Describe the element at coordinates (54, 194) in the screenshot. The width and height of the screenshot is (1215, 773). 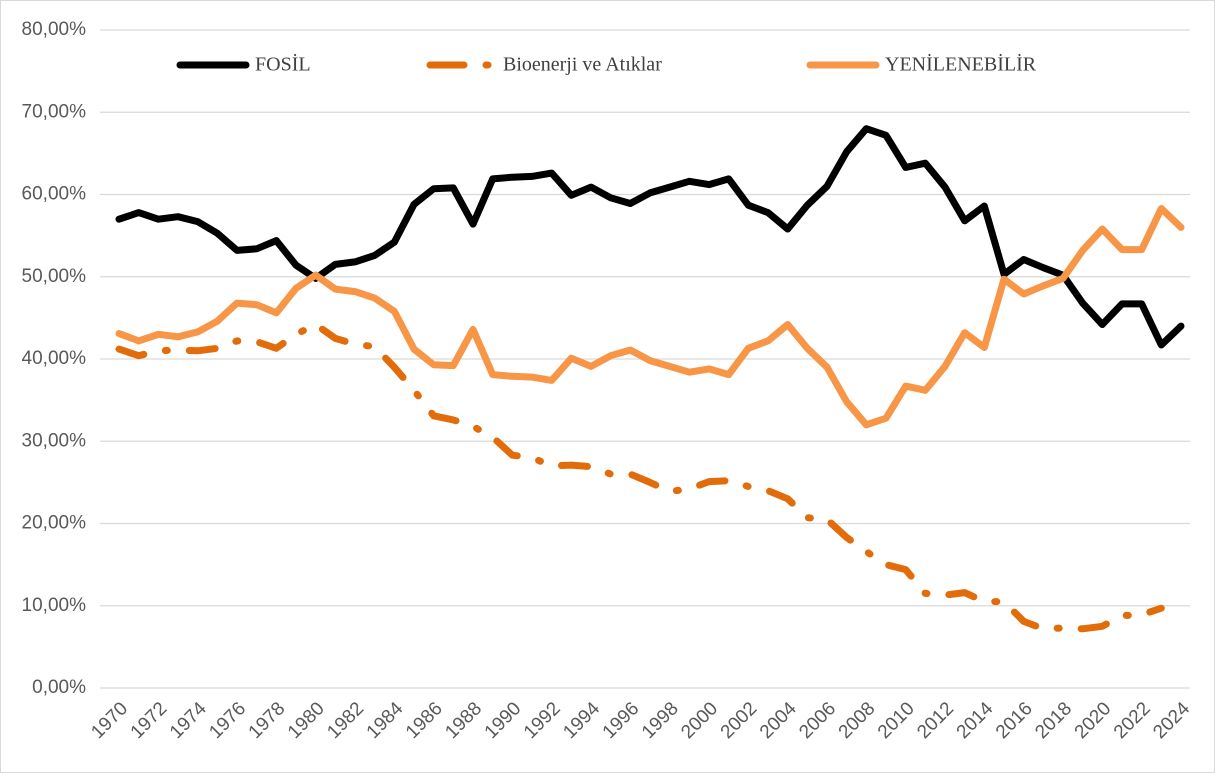
I see `y-tick-label: 60,00%` at that location.